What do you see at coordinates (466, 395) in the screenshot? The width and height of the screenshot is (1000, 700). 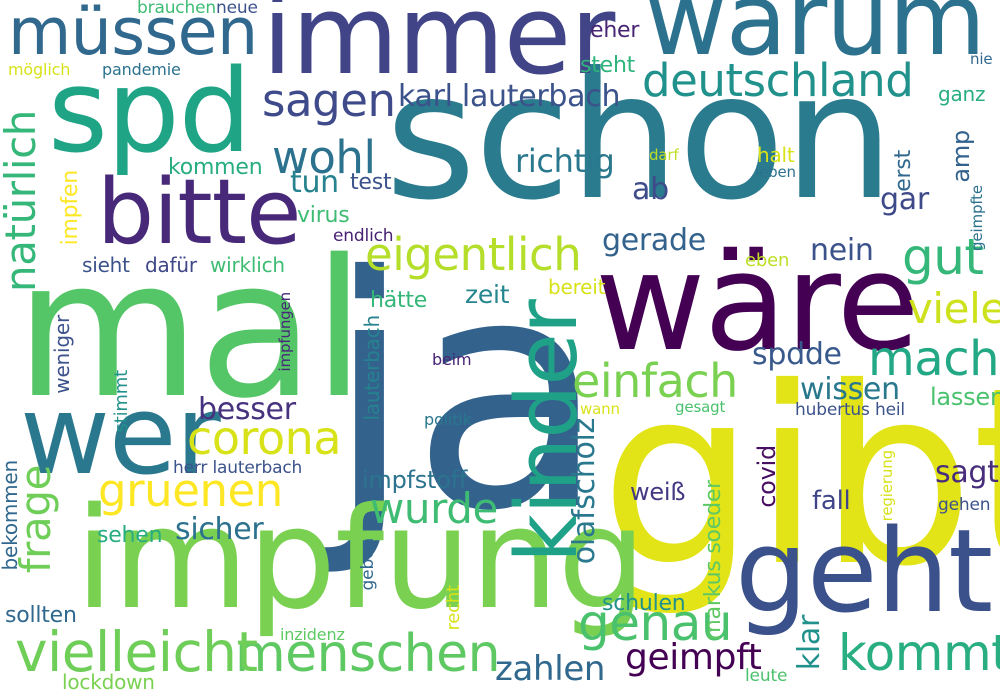 I see `cloud-word: ja` at bounding box center [466, 395].